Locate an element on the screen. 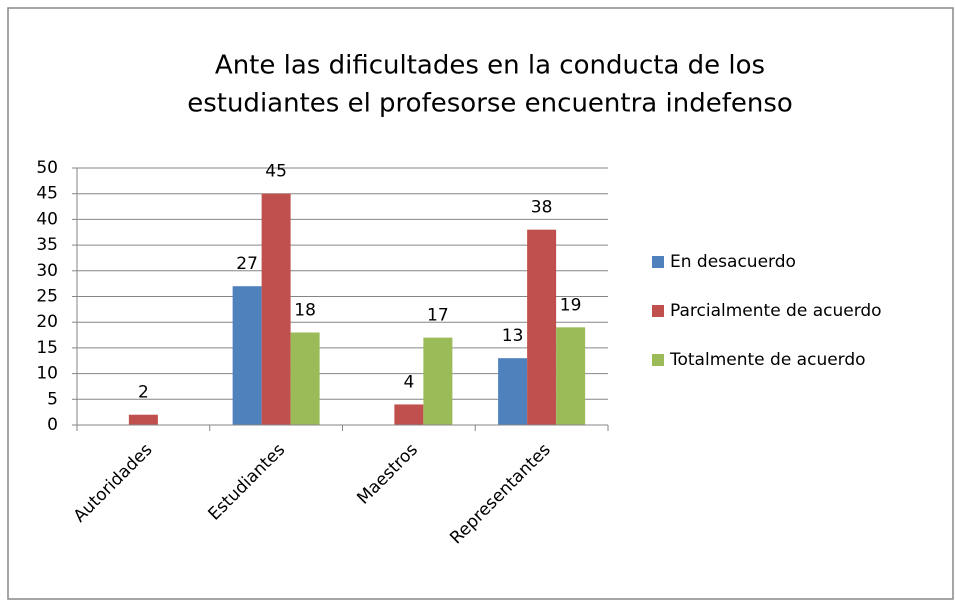  y-tick-label: 30 is located at coordinates (47, 271).